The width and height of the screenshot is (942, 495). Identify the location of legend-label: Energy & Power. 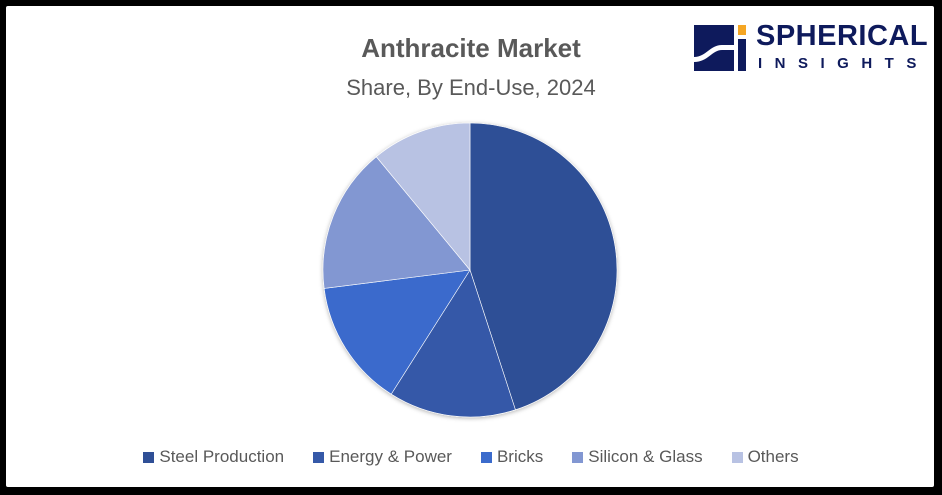
(390, 456).